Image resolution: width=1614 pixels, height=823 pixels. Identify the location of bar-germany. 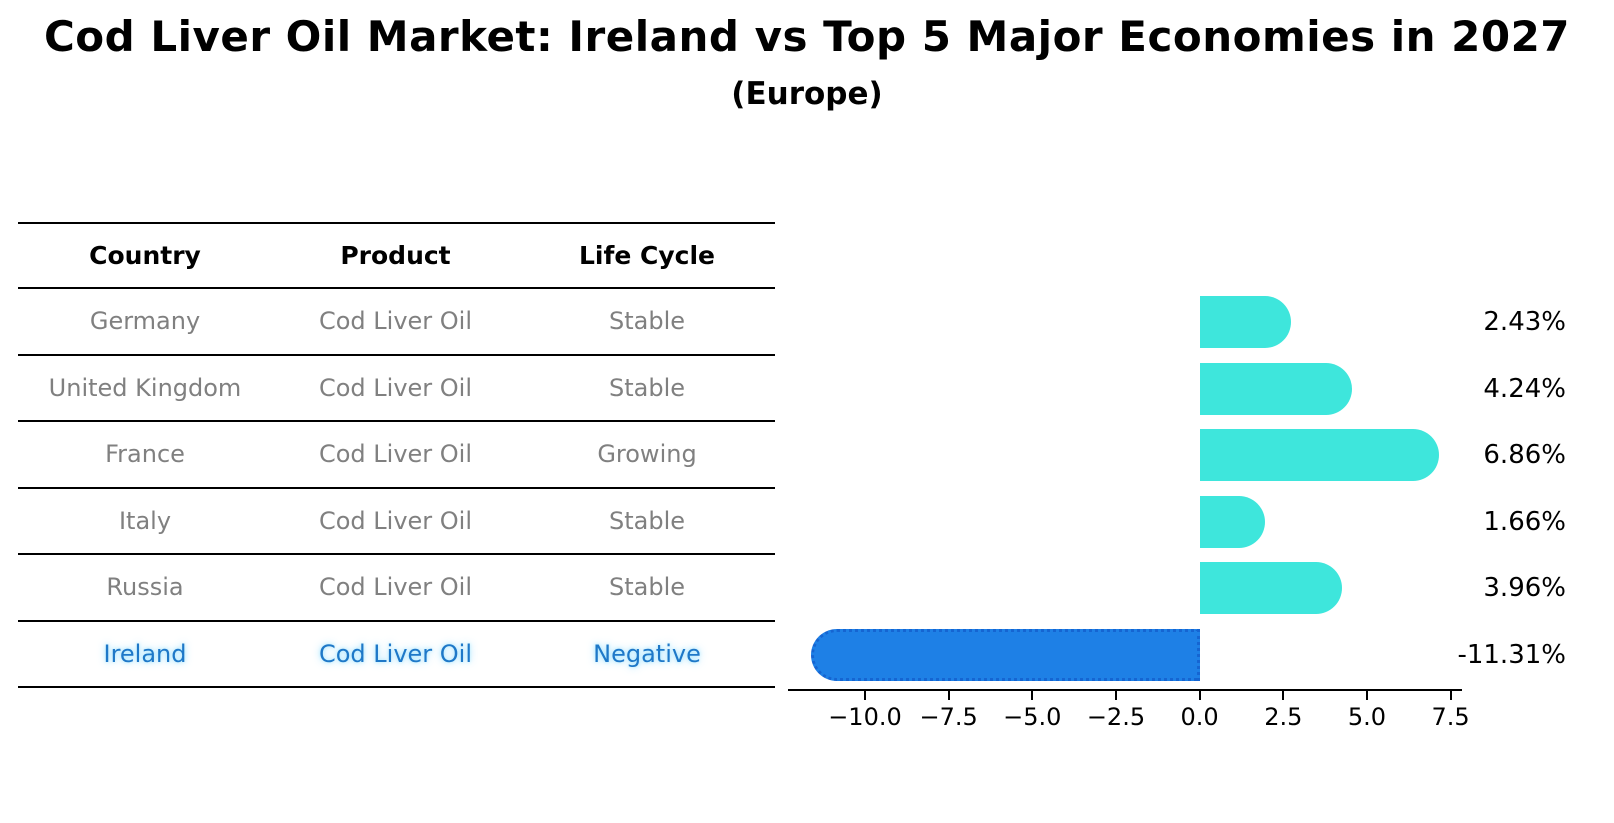
(1245, 322).